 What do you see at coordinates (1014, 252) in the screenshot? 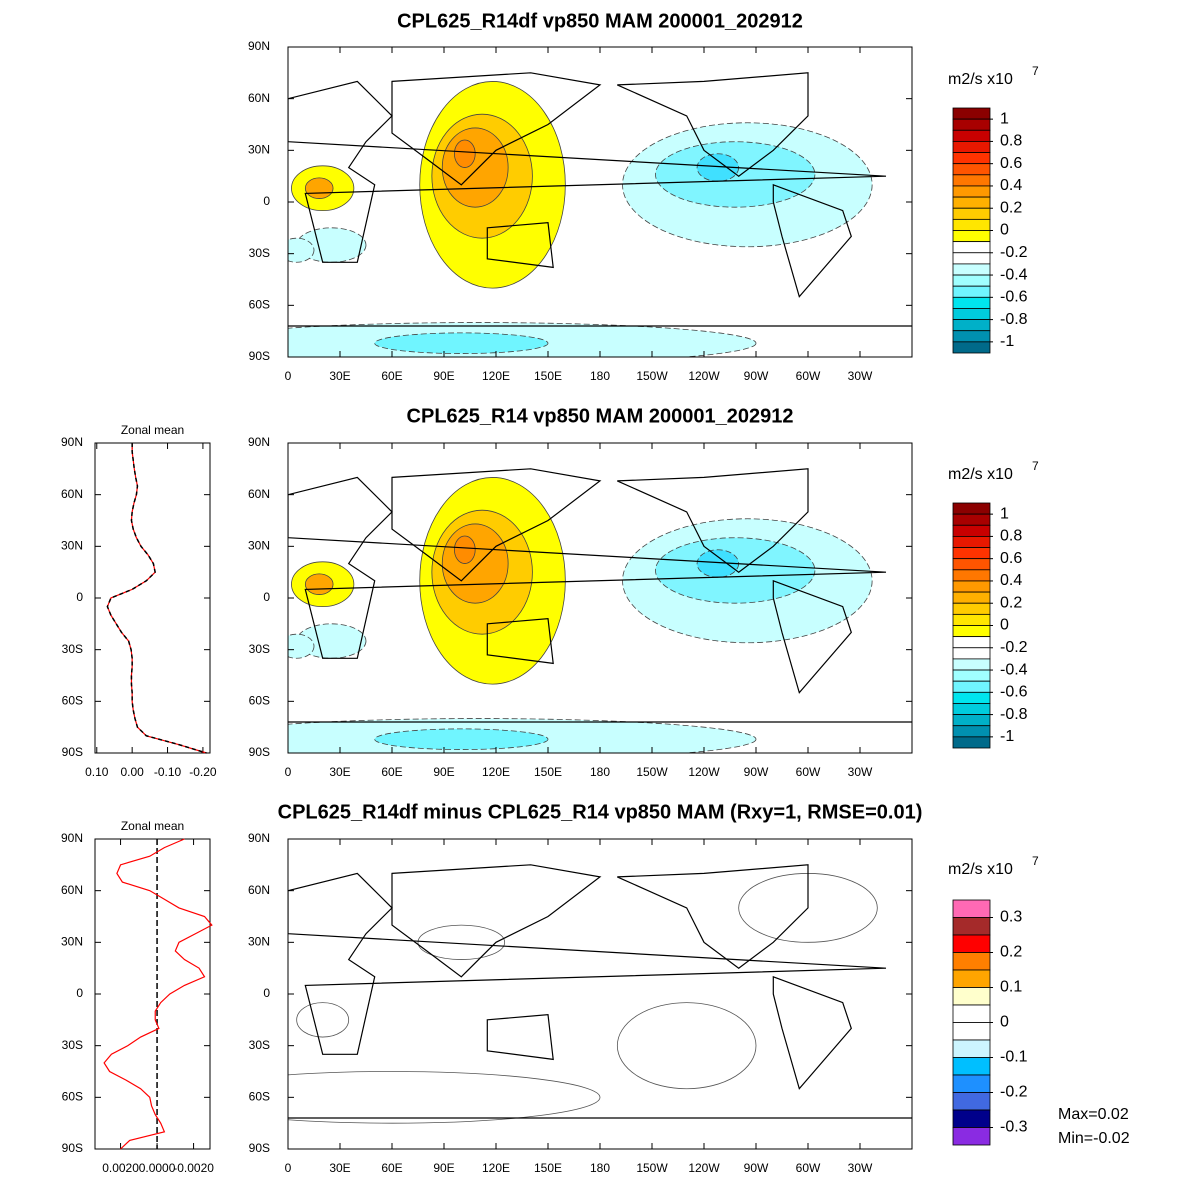
I see `colorbar-label: -0.2` at bounding box center [1014, 252].